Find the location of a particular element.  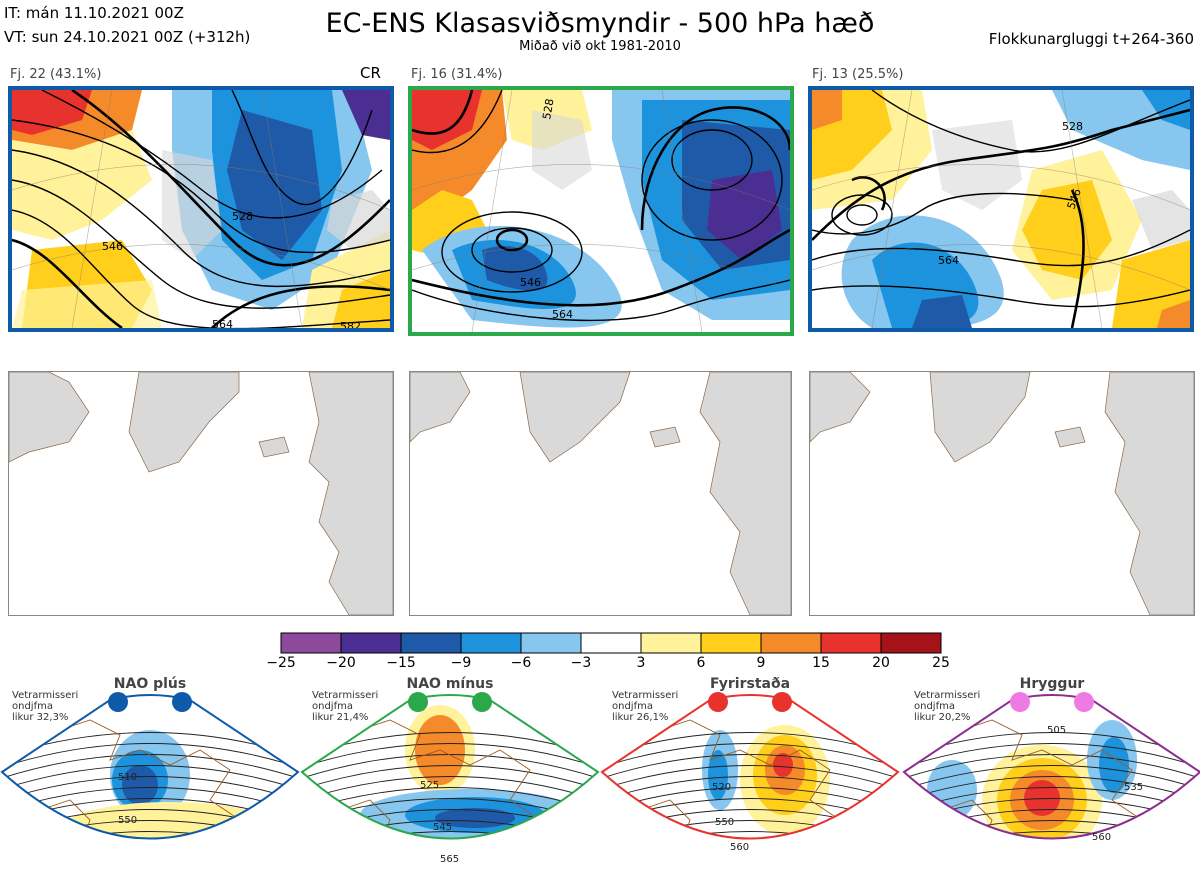

regime-contour-label: 550 is located at coordinates (724, 822).